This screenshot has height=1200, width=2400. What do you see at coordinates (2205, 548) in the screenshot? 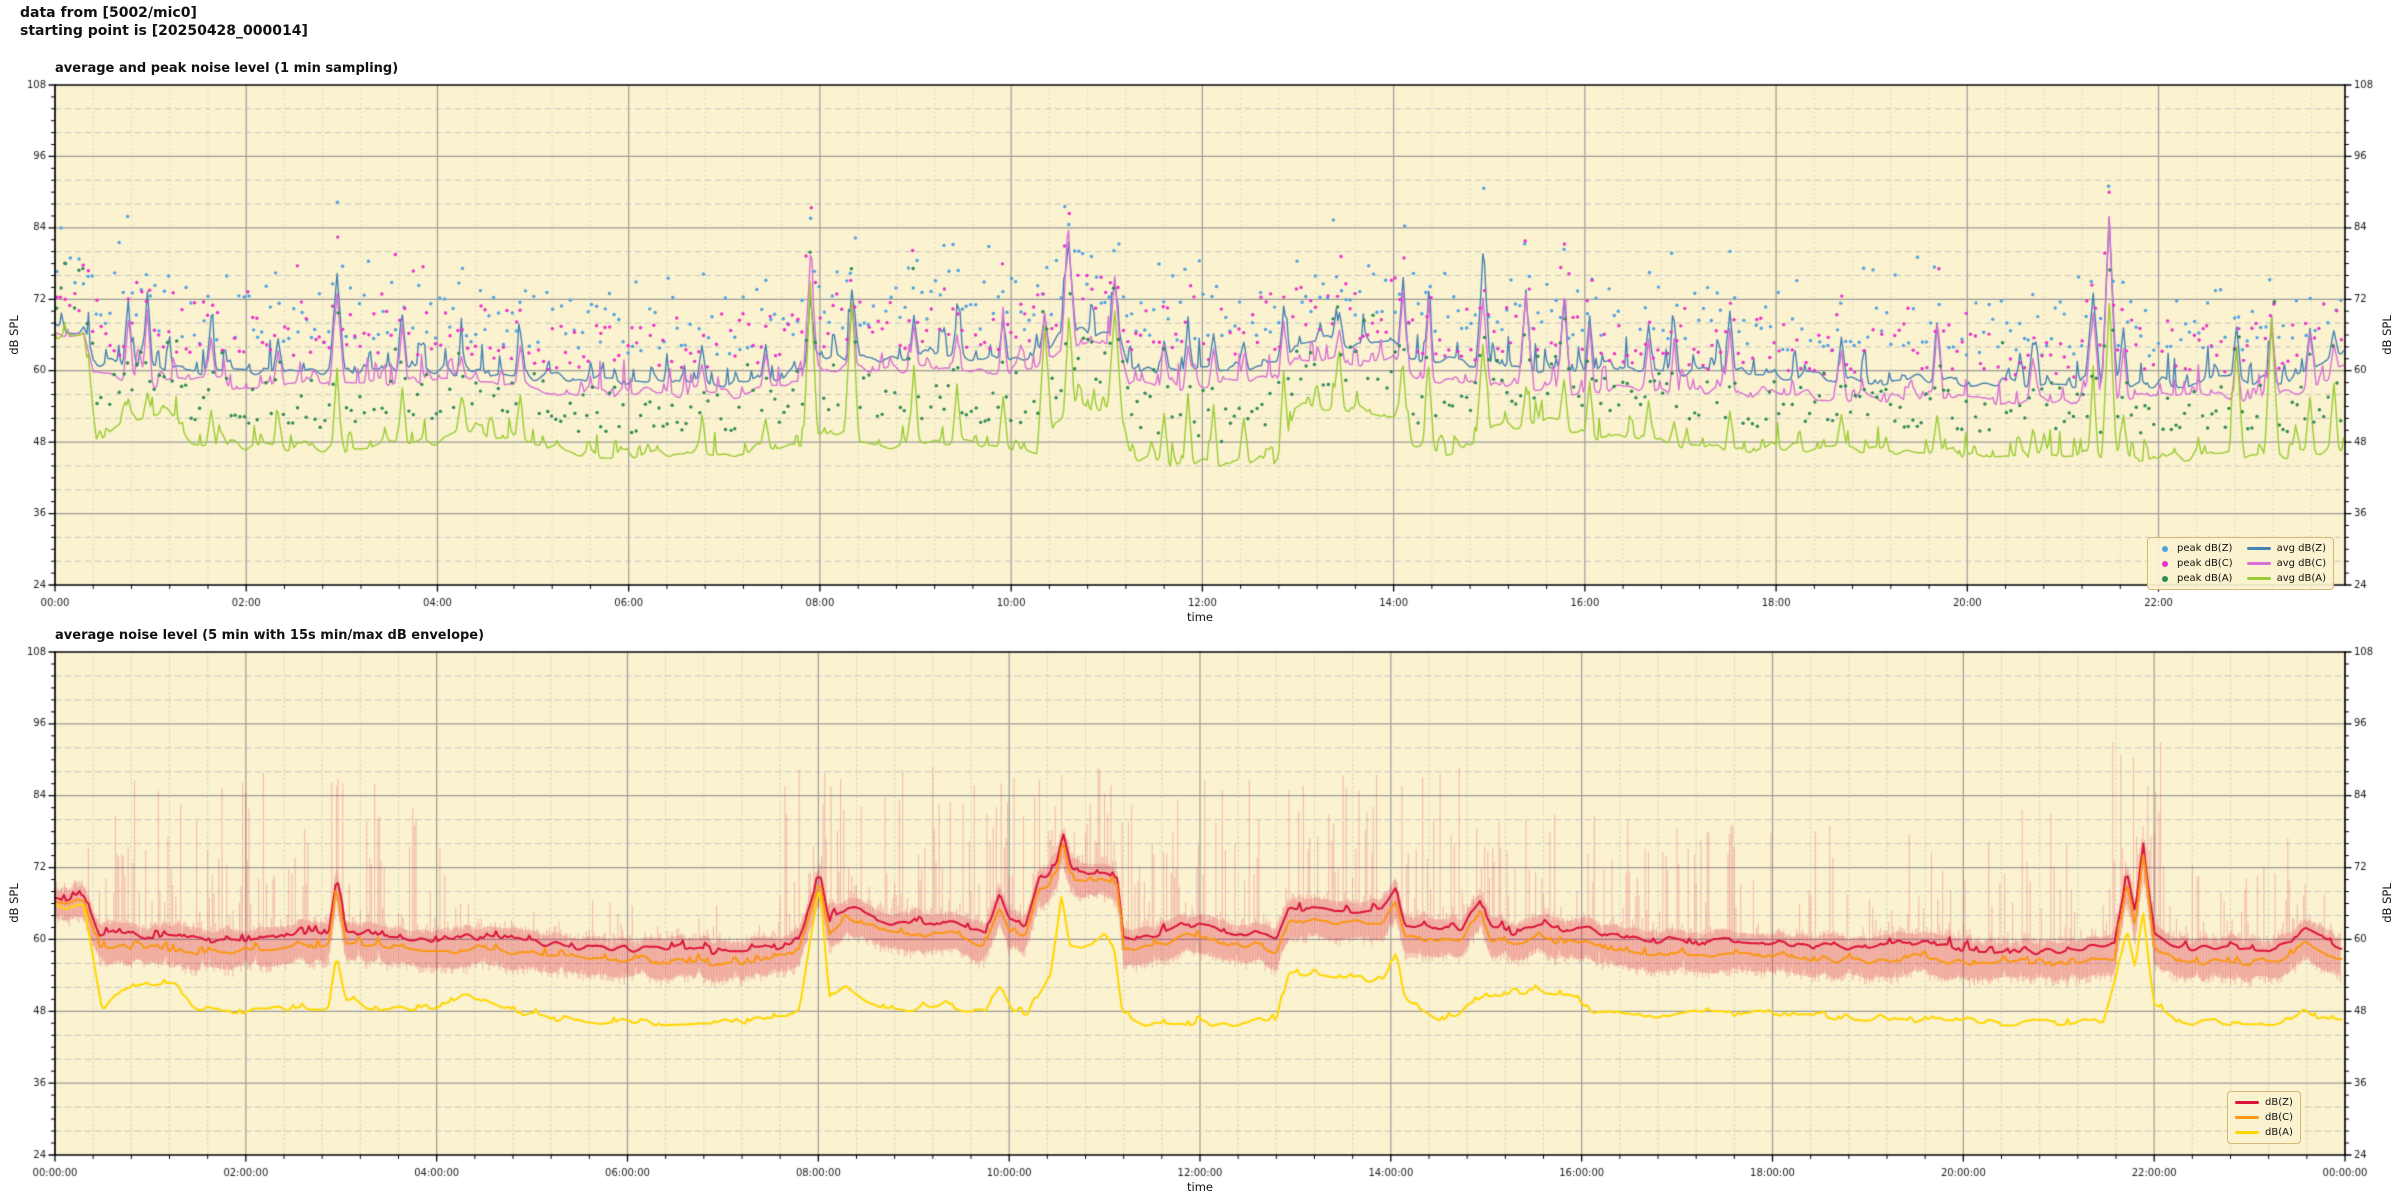
I see `top-legend-label: peak dB(Z)` at bounding box center [2205, 548].